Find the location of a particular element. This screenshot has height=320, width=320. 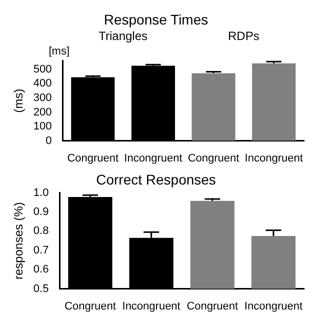

text: Triangles is located at coordinates (123, 36).